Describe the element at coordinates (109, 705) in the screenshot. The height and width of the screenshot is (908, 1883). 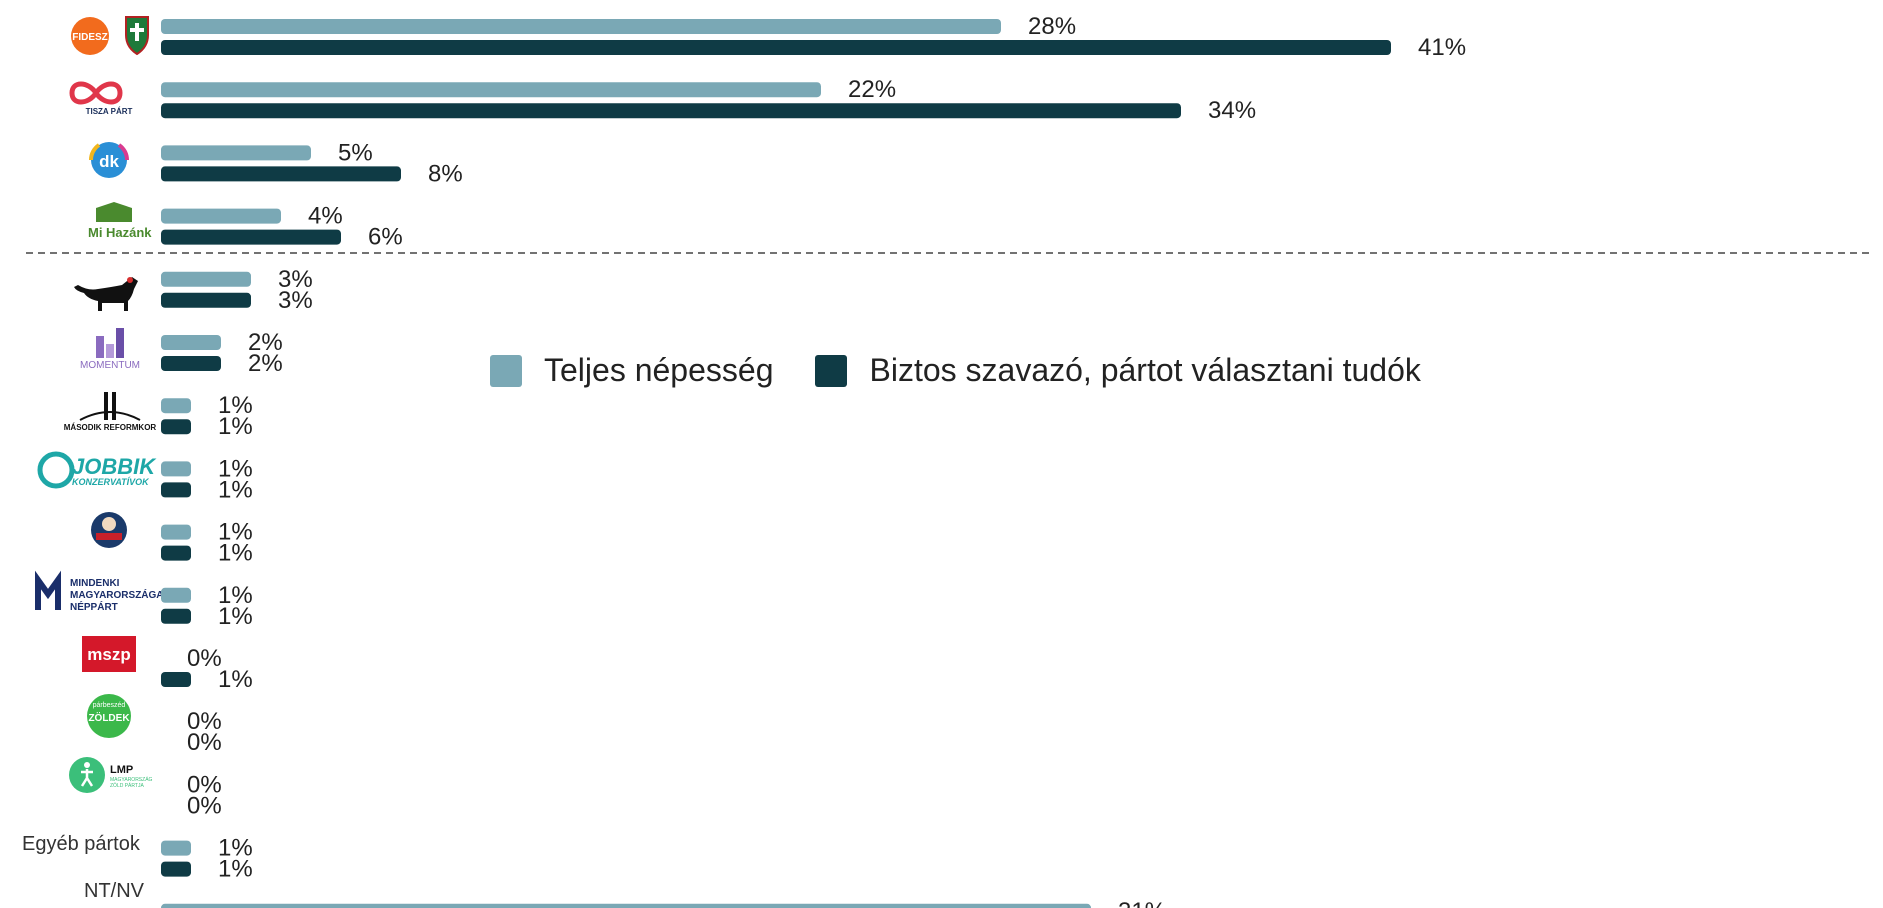
I see `svg-text: párbeszéd` at that location.